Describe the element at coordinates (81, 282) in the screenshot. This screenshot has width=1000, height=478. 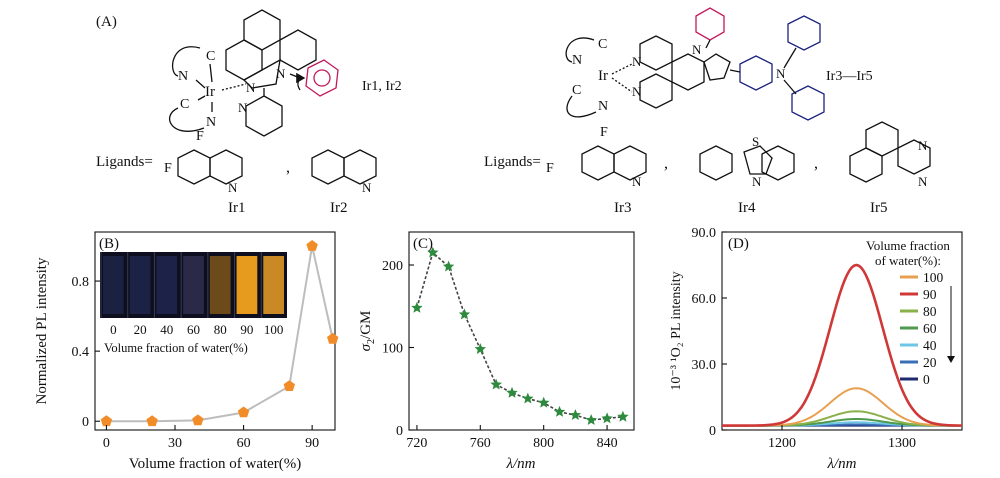
I see `y-tick-label: 0.8` at that location.